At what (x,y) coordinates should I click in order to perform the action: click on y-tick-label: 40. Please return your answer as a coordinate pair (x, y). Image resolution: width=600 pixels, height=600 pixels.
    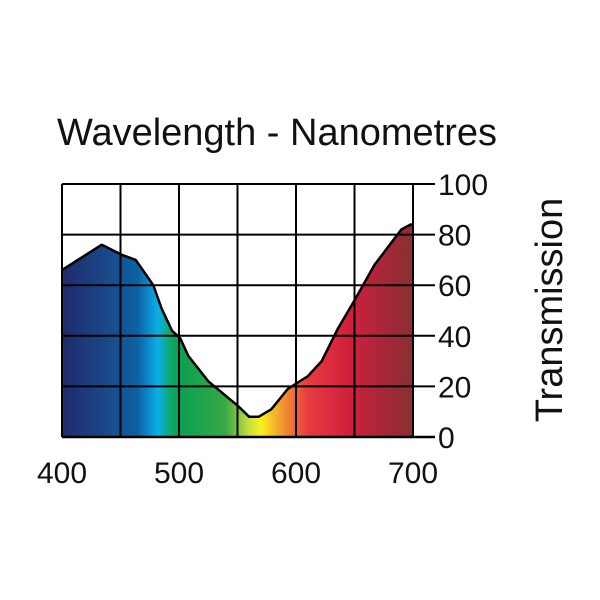
    Looking at the image, I should click on (454, 337).